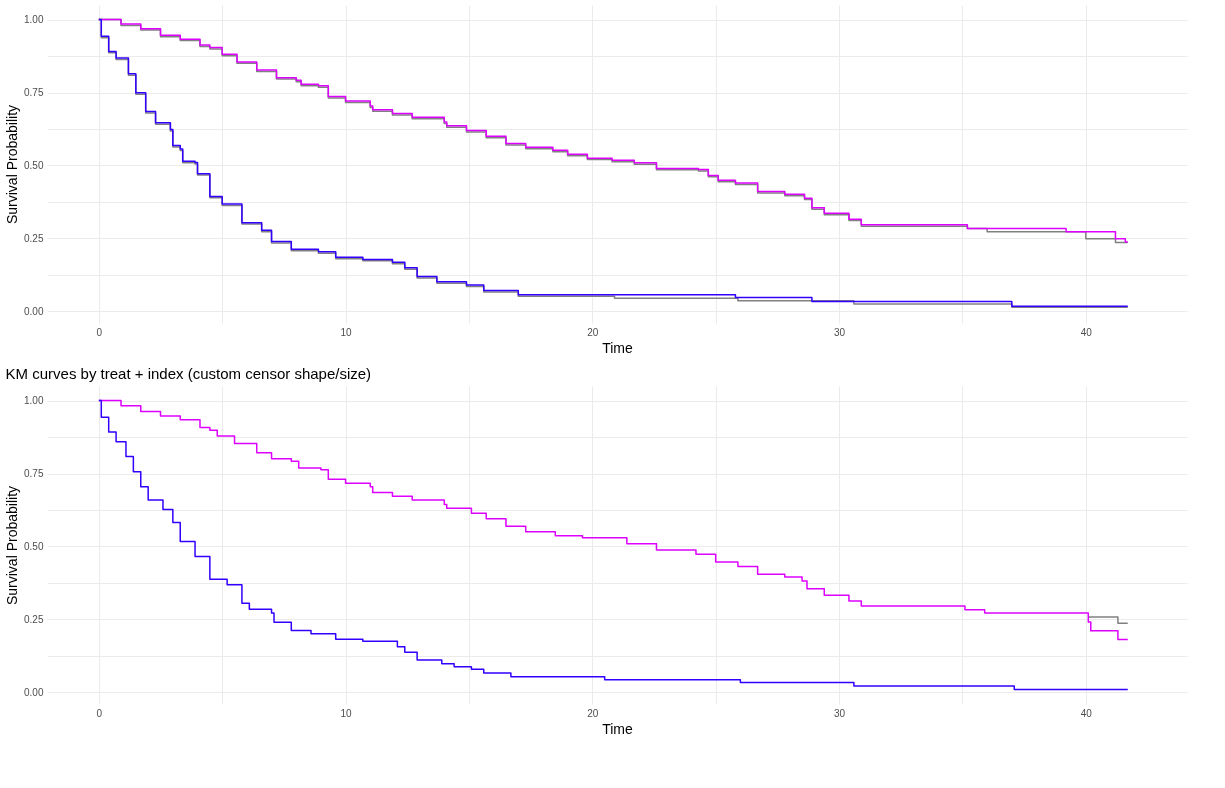 The width and height of the screenshot is (1225, 788). I want to click on chart-title: KM curves by treat + index (custom censor shape/size), so click(188, 373).